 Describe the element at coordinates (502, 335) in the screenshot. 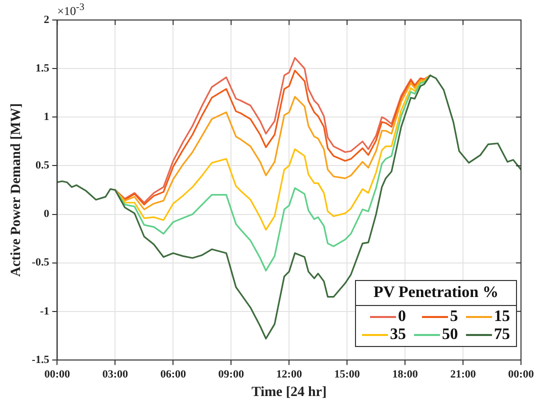

I see `legend-label: 75` at that location.